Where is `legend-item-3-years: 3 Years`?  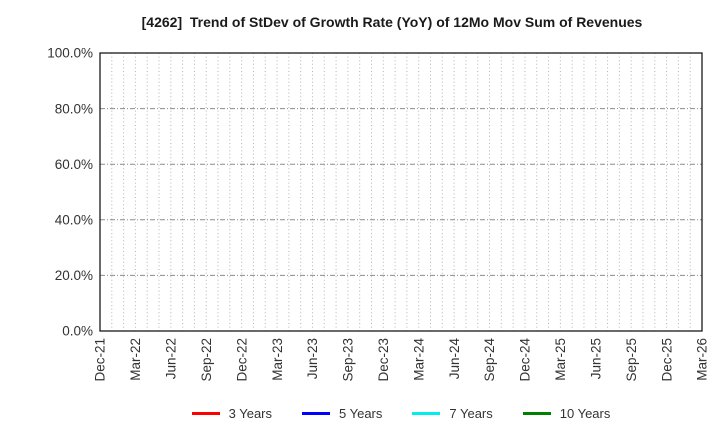 legend-item-3-years: 3 Years is located at coordinates (231, 413).